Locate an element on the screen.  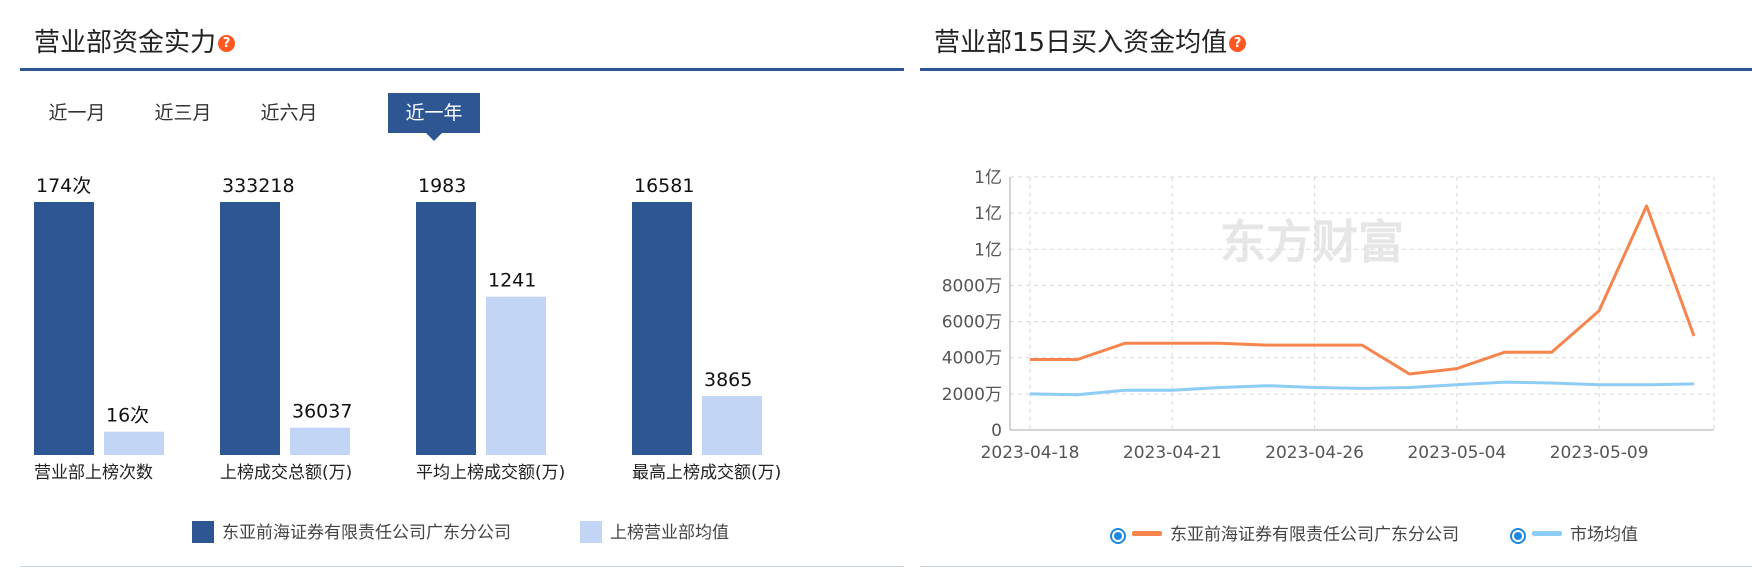
legend-label: 上榜营业部均值 is located at coordinates (669, 533).